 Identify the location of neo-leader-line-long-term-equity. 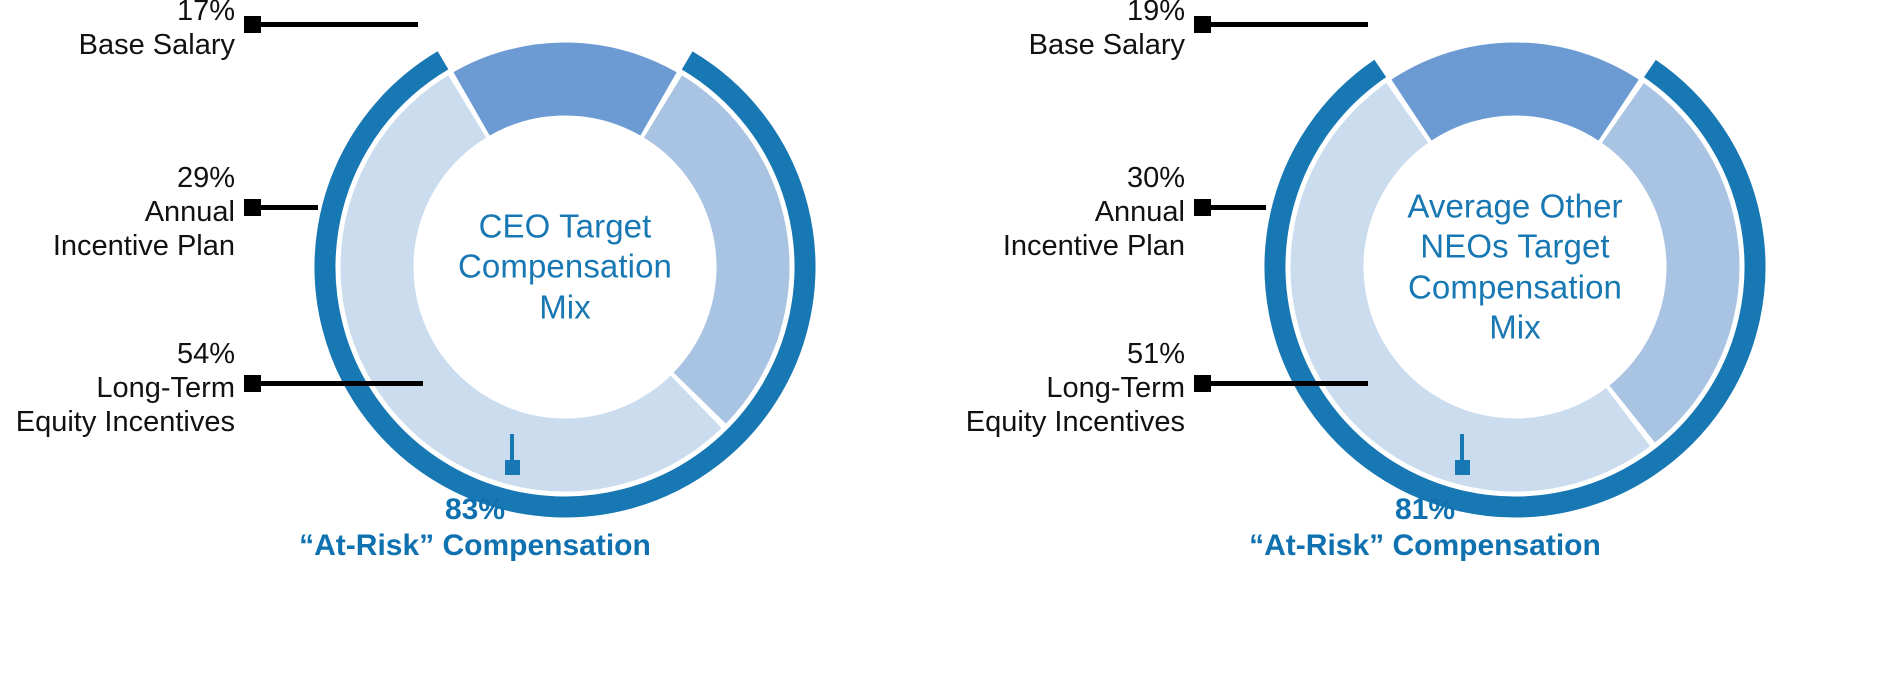
(1288, 383).